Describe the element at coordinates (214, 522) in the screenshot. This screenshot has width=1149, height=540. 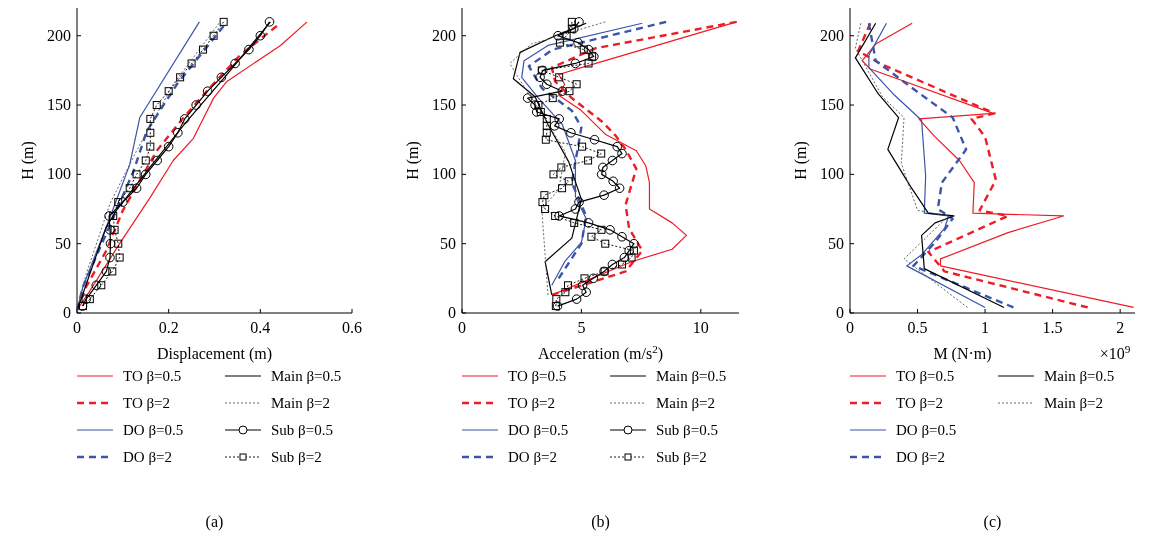
I see `text: (a)` at that location.